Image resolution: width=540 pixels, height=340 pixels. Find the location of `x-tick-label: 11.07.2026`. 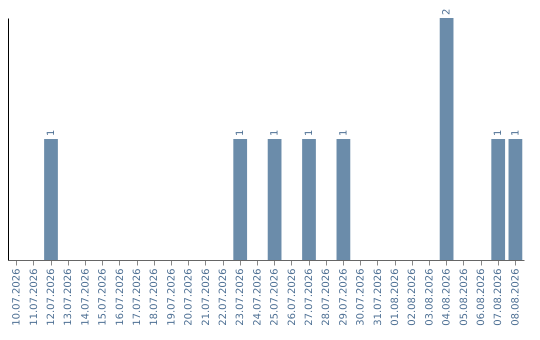

x-tick-label: 11.07.2026 is located at coordinates (34, 297).